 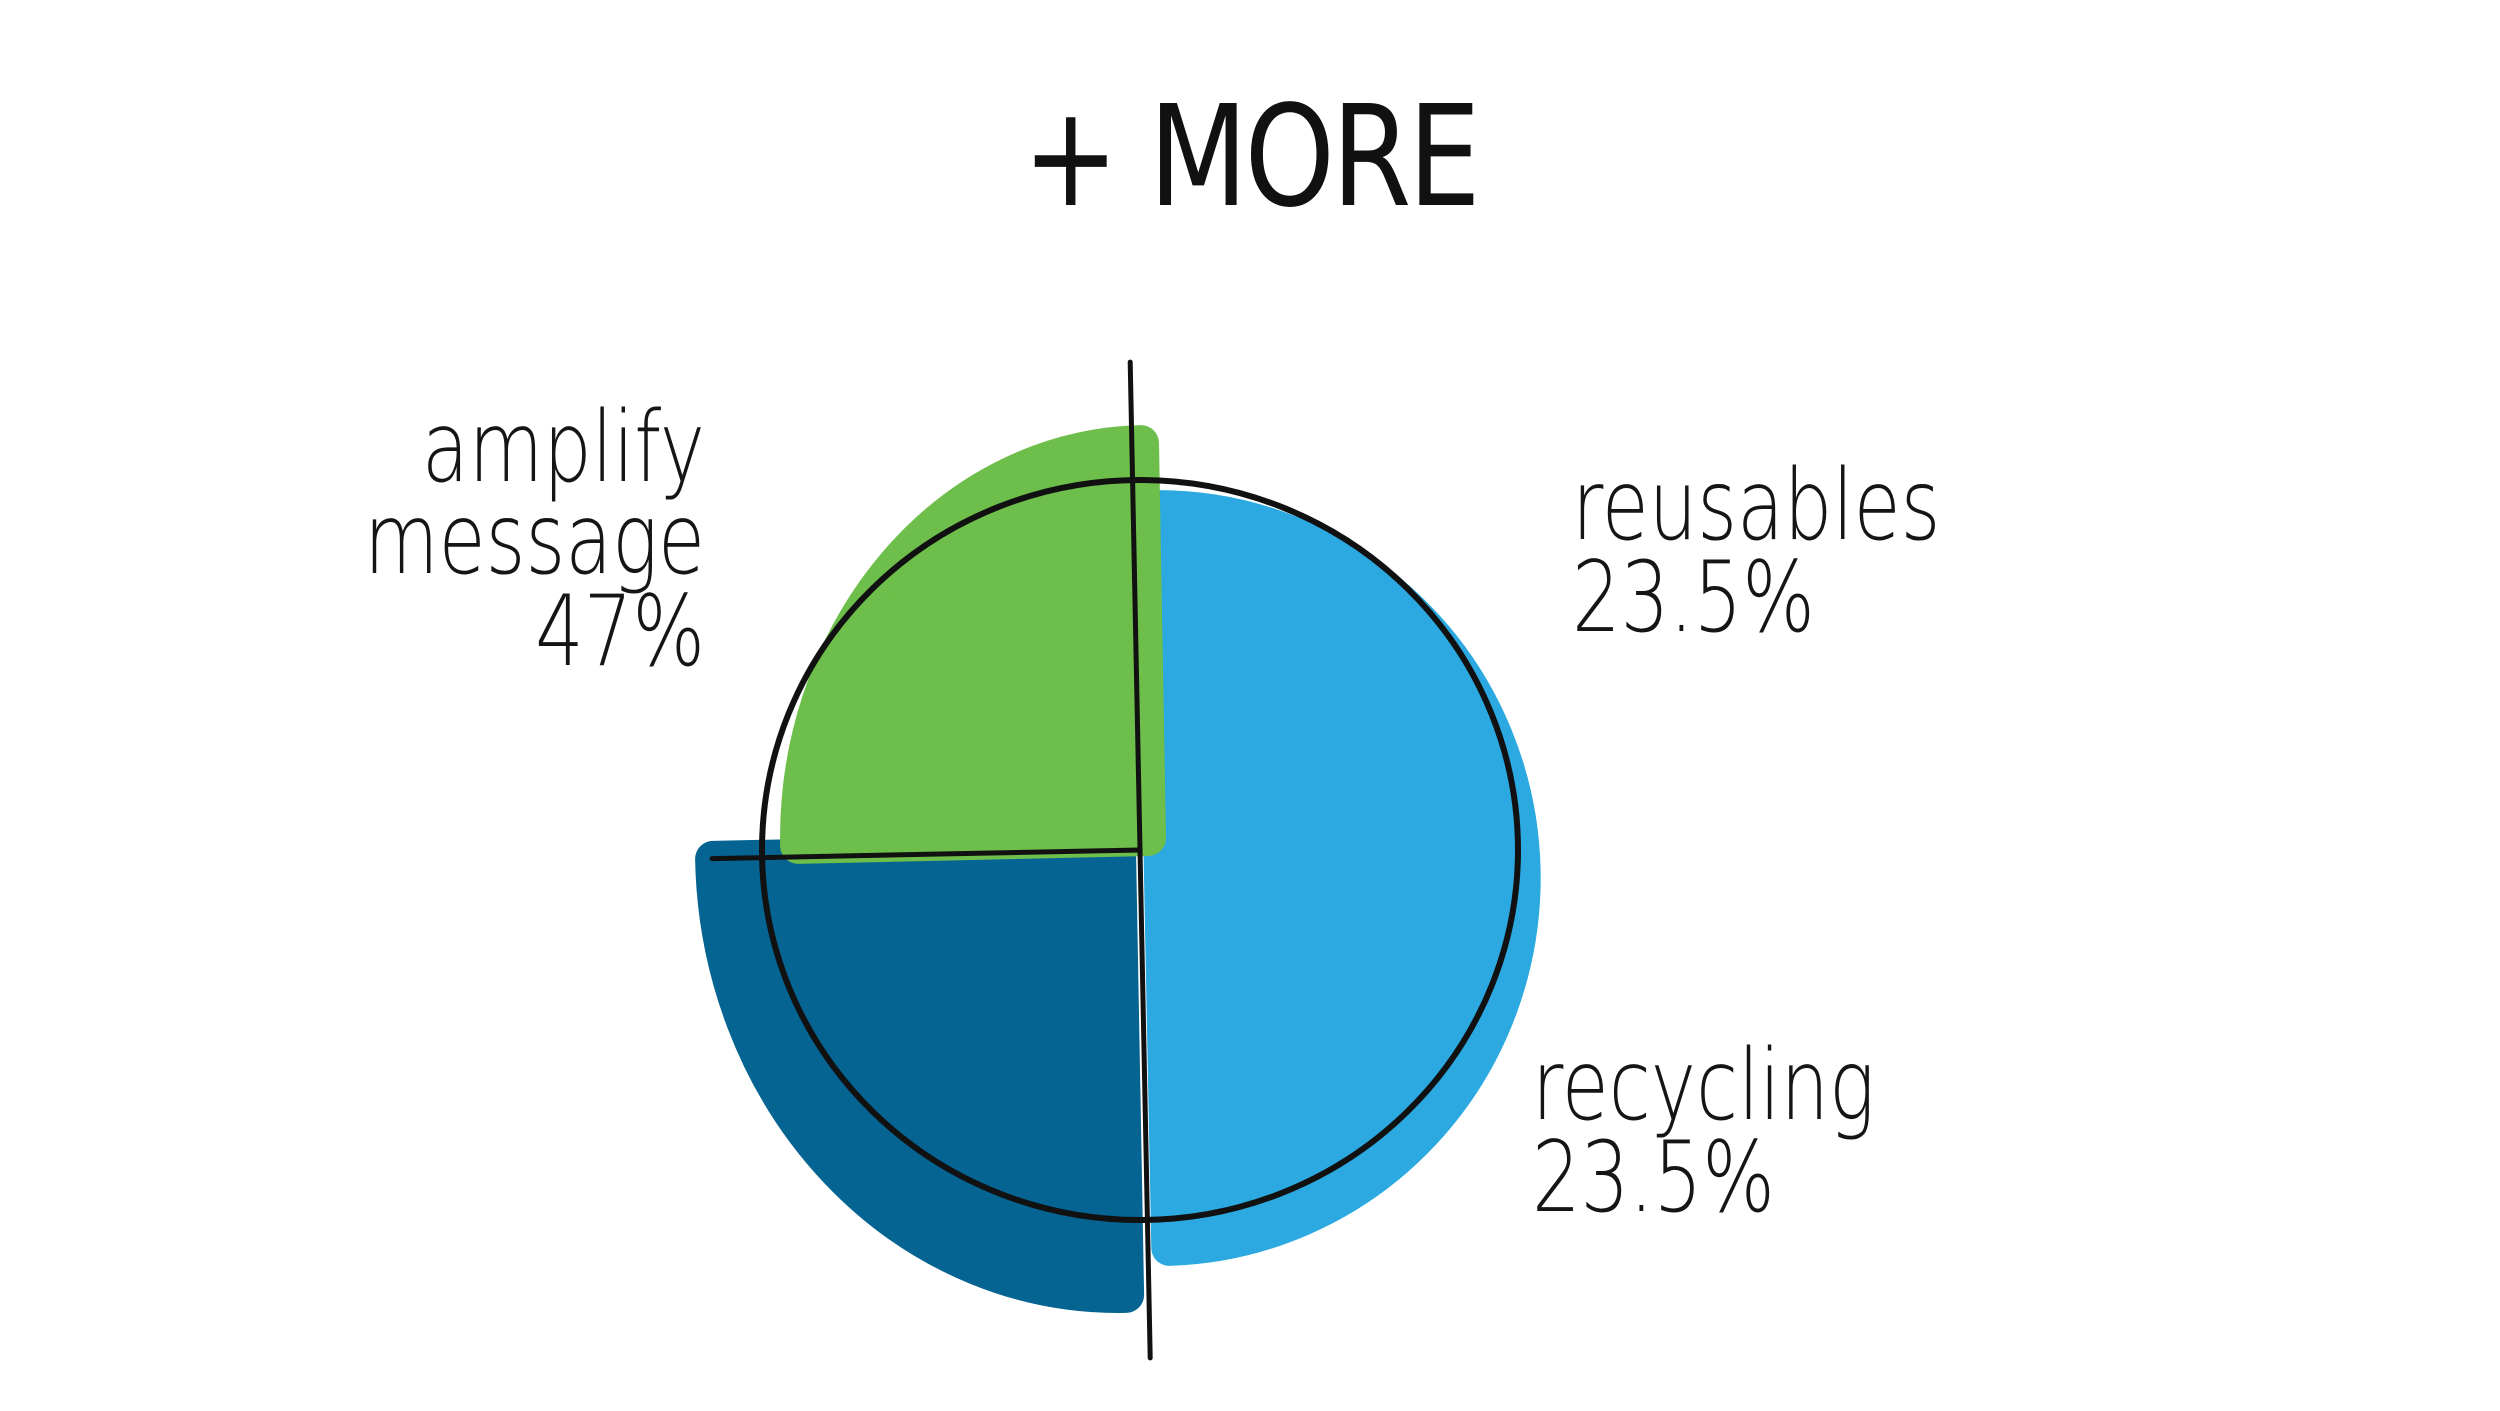 What do you see at coordinates (973, 644) in the screenshot?
I see `pie-slice-recycling` at bounding box center [973, 644].